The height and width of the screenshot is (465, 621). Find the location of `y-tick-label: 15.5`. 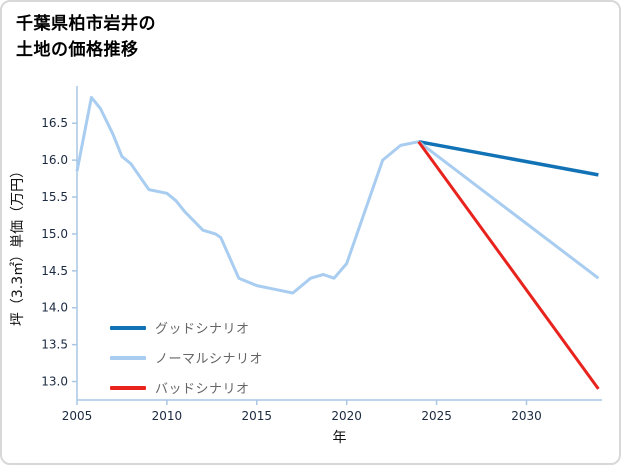

y-tick-label: 15.5 is located at coordinates (54, 197).